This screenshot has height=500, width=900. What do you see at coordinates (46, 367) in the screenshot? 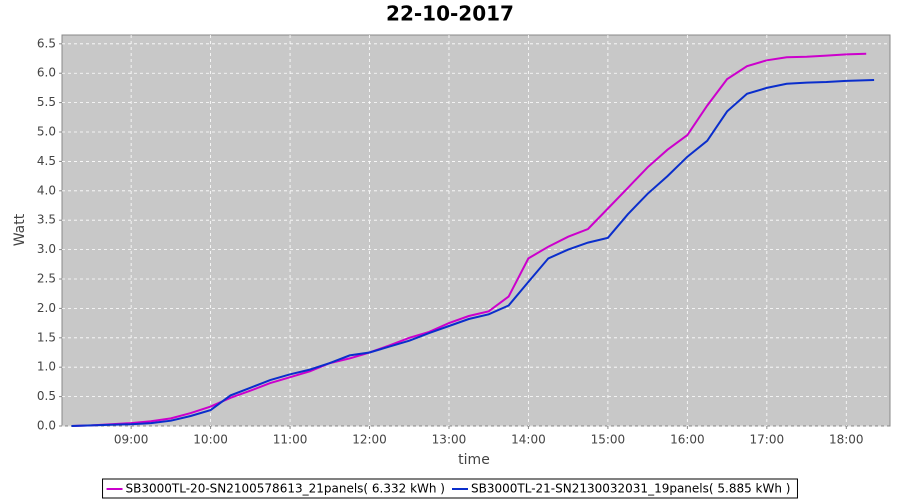
I see `y-tick-label: 1.0` at bounding box center [46, 367].